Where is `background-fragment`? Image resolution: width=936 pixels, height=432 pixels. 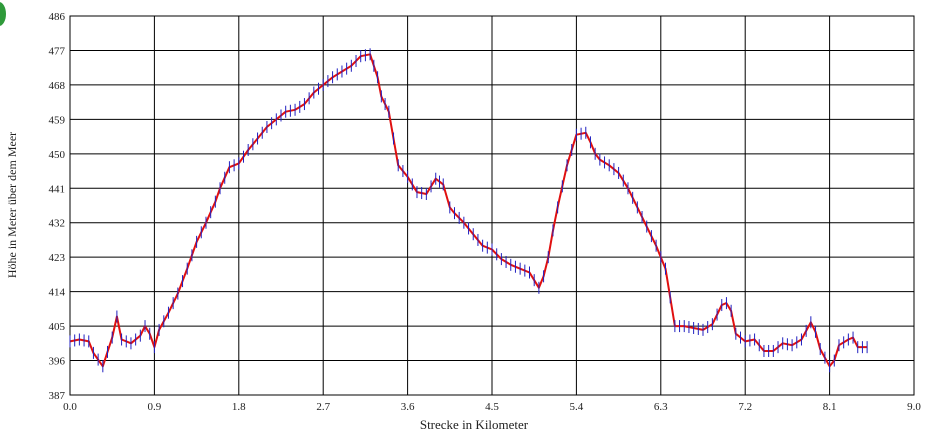 background-fragment is located at coordinates (3, 14).